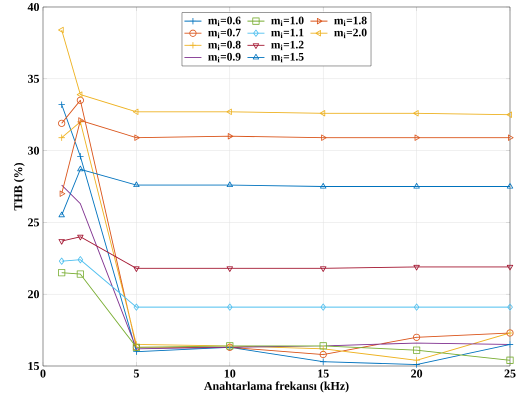 The height and width of the screenshot is (417, 518). Describe the element at coordinates (230, 374) in the screenshot. I see `x-tick-label: 10` at that location.